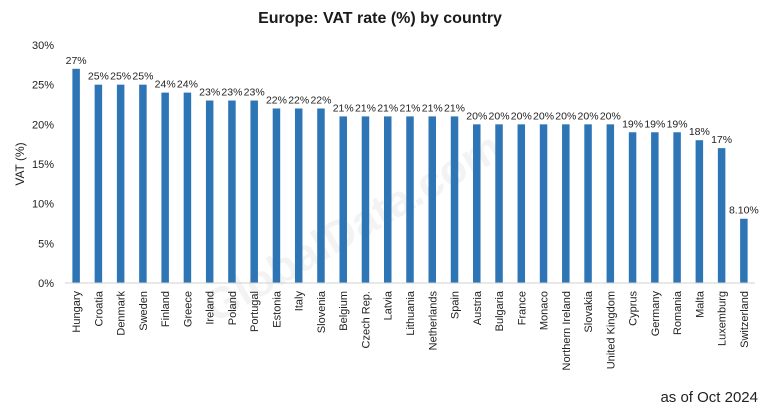 This screenshot has height=410, width=764. Describe the element at coordinates (456, 305) in the screenshot. I see `x-tick-label: Spain` at that location.